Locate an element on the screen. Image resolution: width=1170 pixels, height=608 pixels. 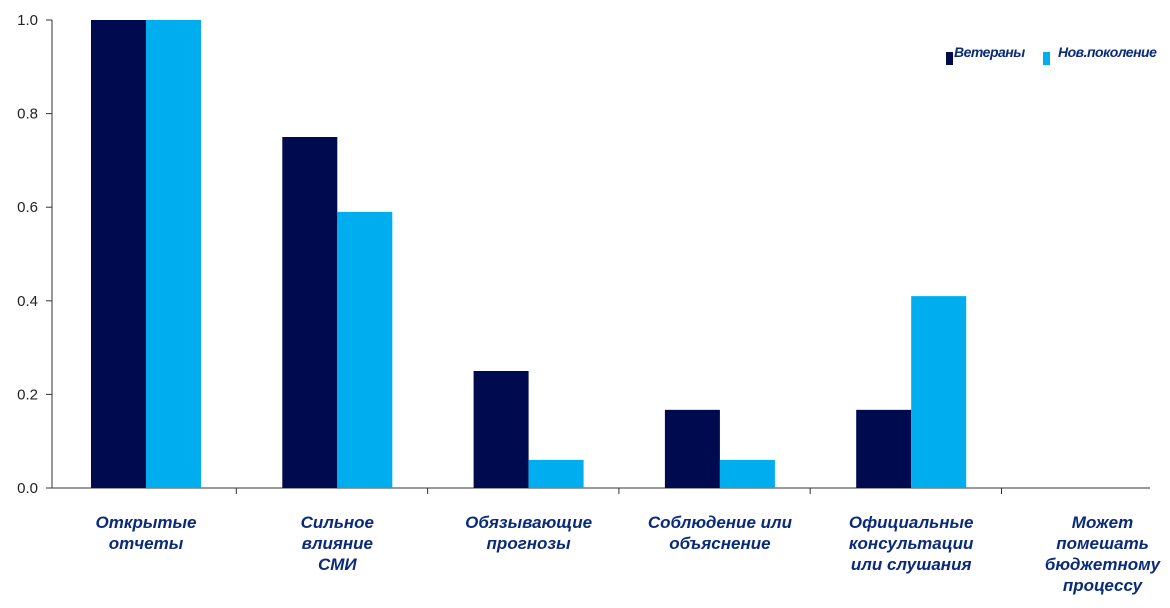
chart-legend: Ветераны Нов.поколение is located at coordinates (1052, 54).